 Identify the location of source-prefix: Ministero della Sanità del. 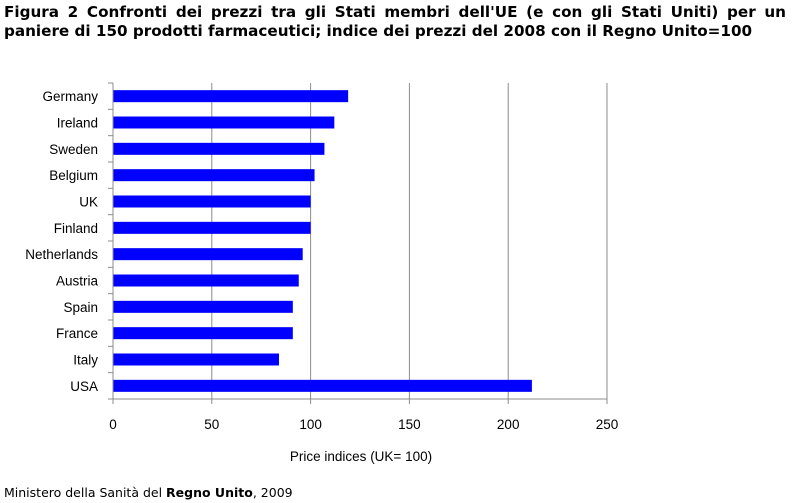
(85, 492).